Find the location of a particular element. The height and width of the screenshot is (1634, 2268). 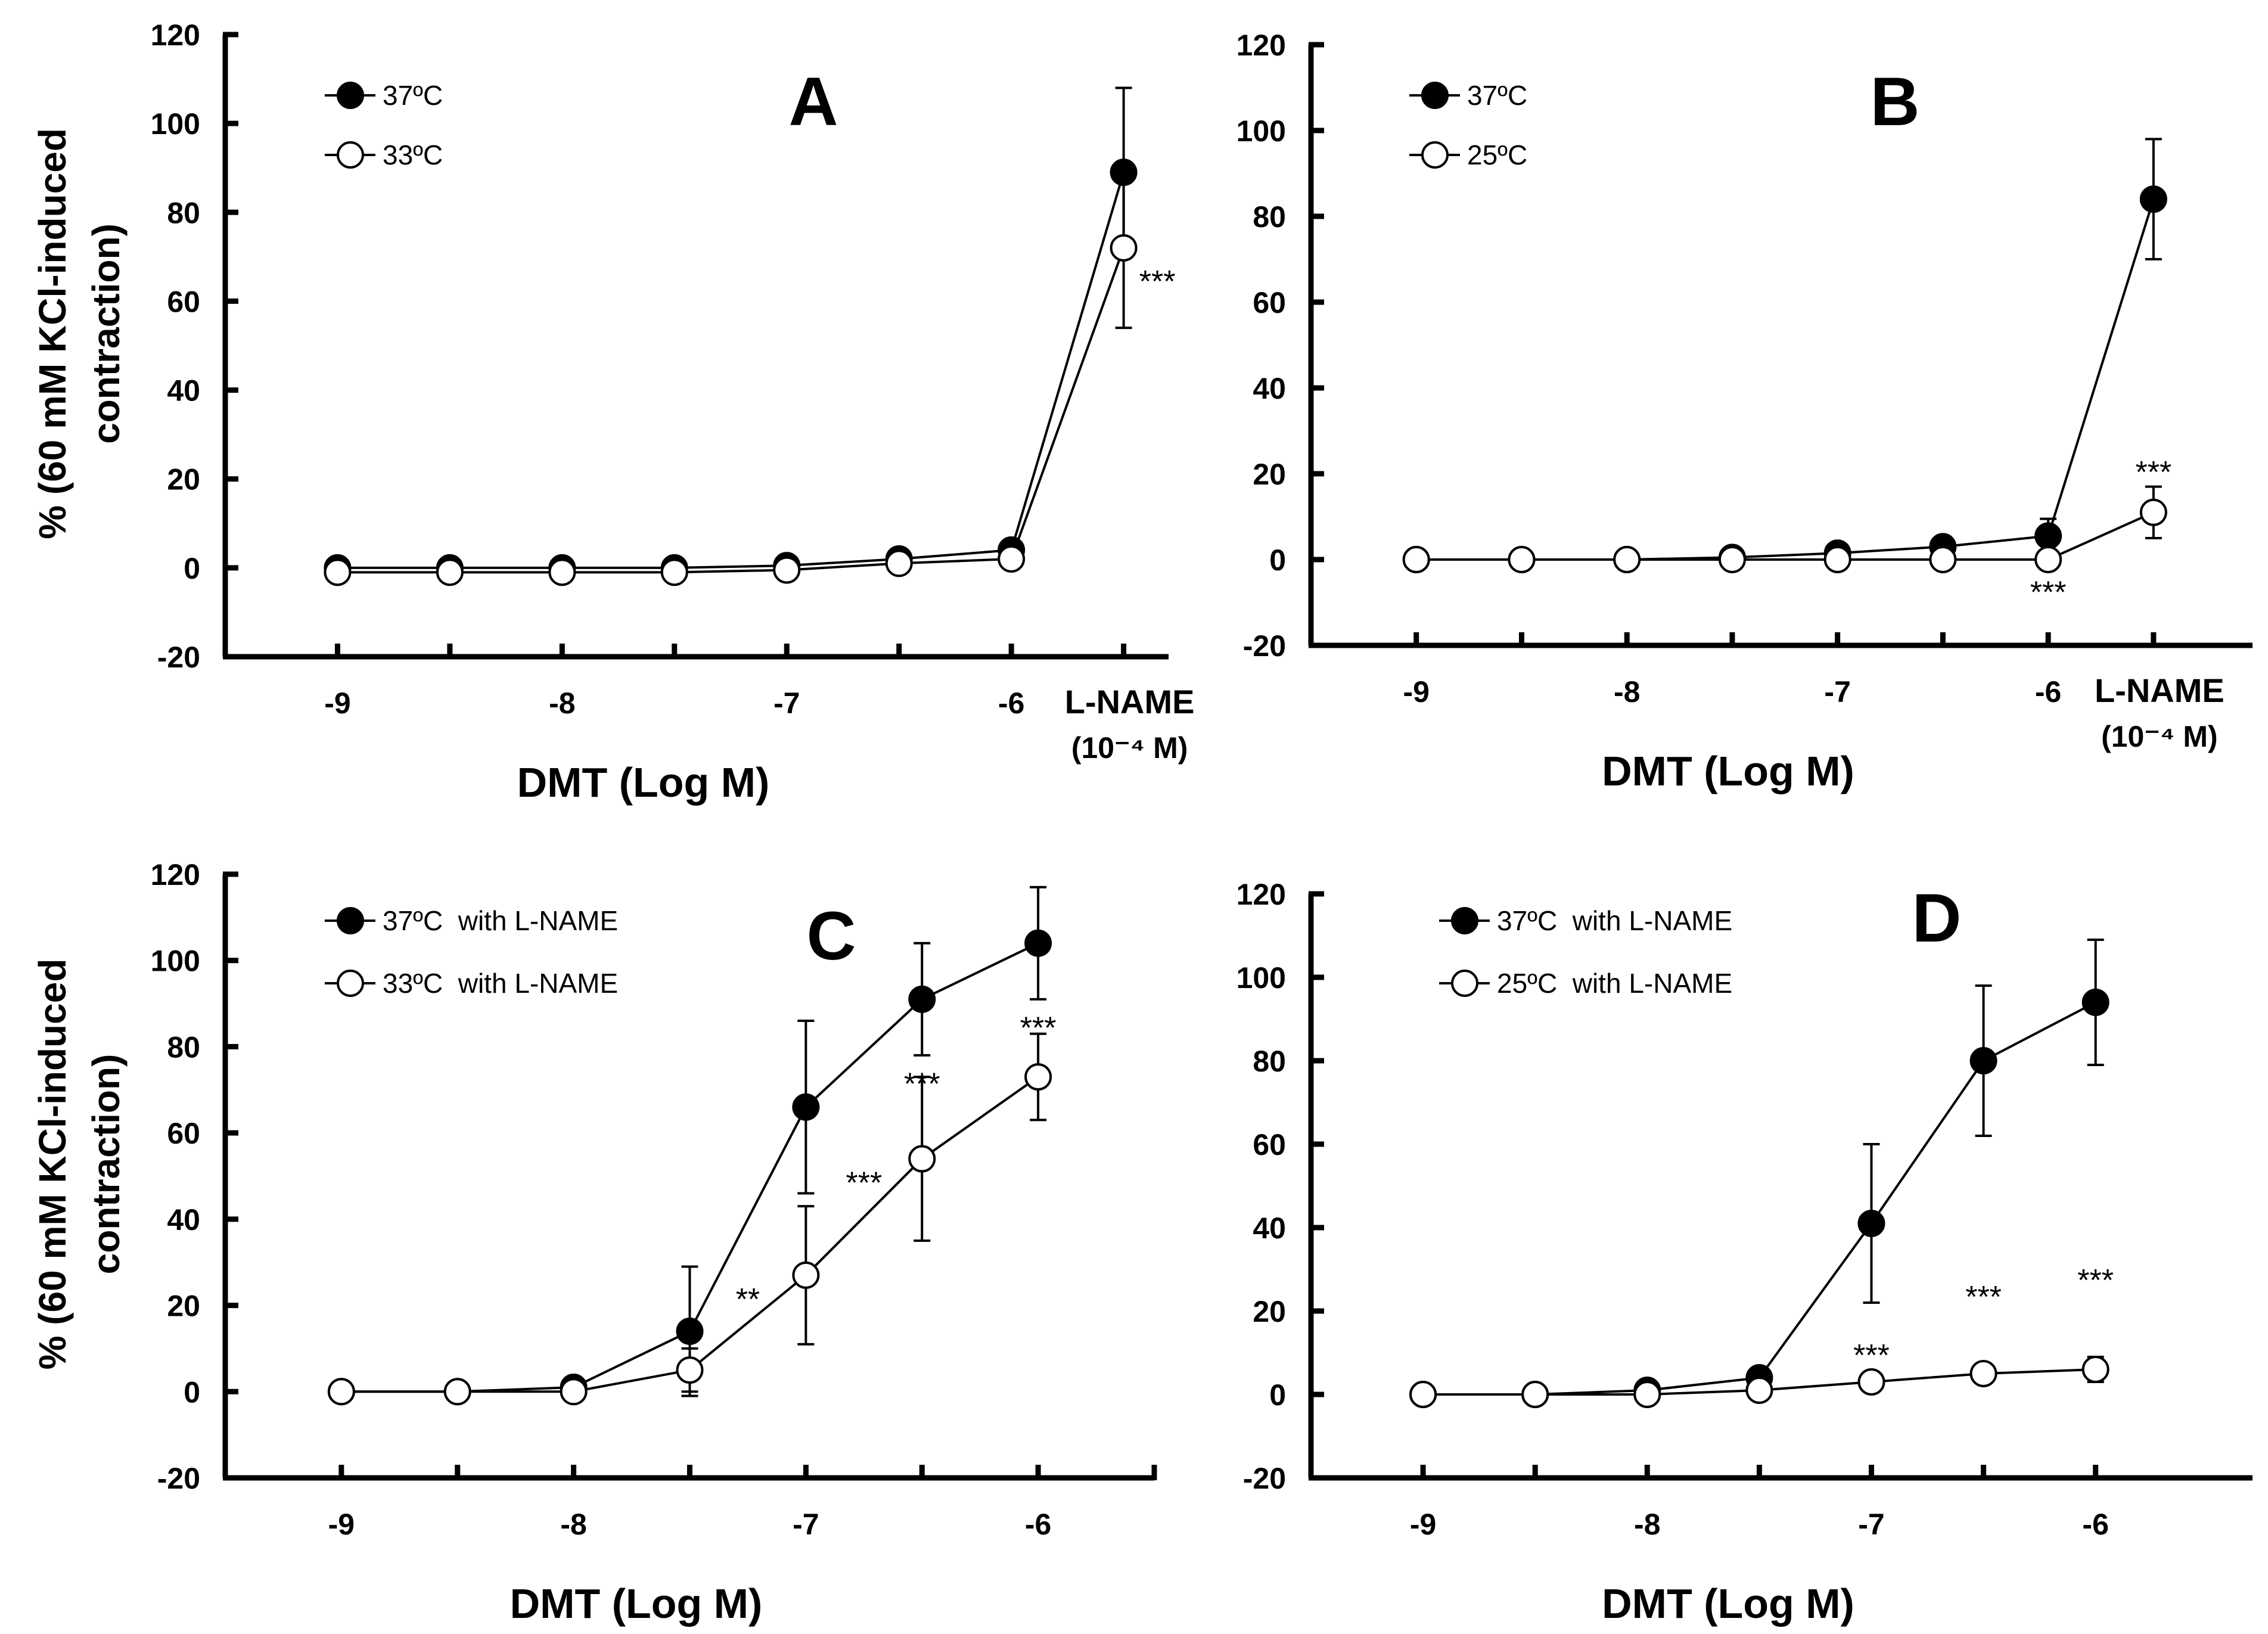

x-axis-title-b: DMT (Log M) is located at coordinates (1728, 771).